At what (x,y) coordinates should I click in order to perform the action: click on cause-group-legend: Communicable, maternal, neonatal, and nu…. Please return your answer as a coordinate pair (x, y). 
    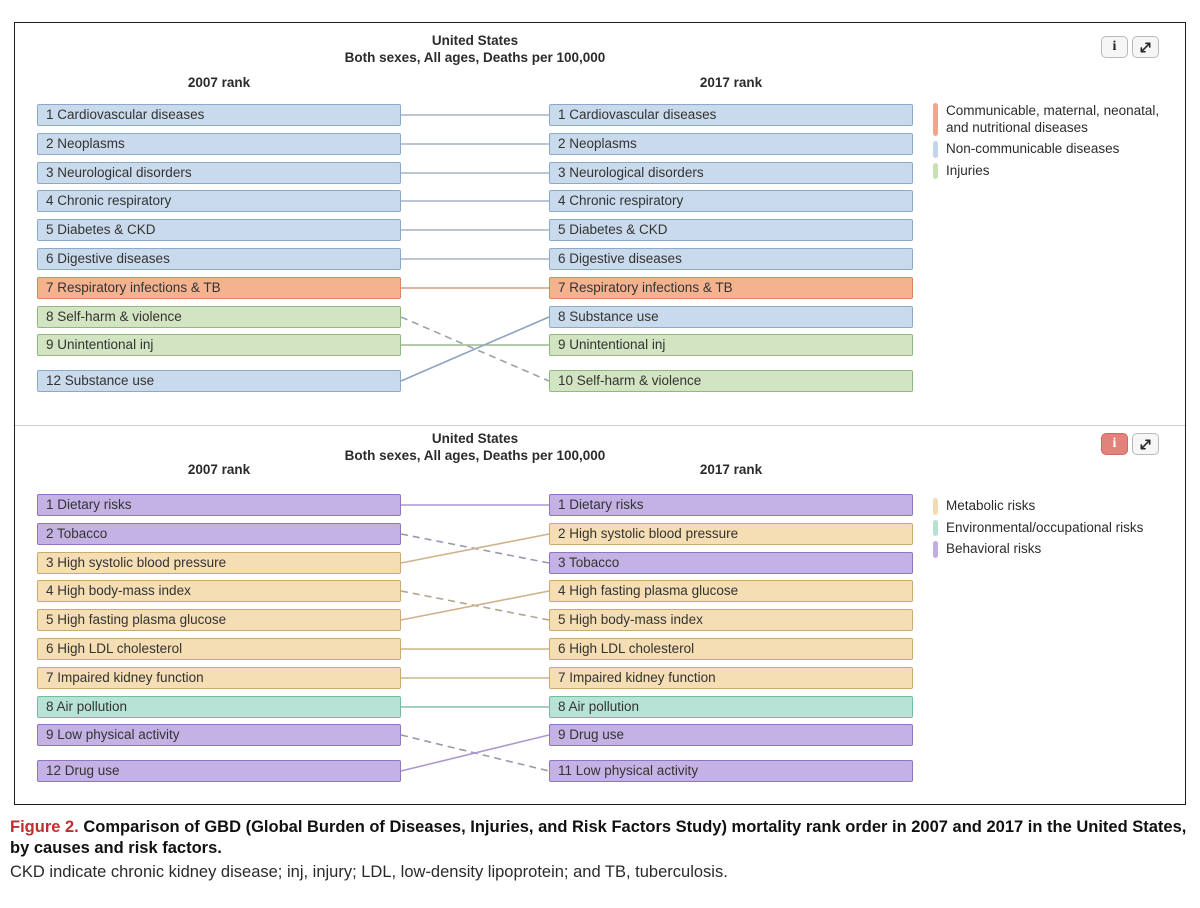
    Looking at the image, I should click on (1054, 143).